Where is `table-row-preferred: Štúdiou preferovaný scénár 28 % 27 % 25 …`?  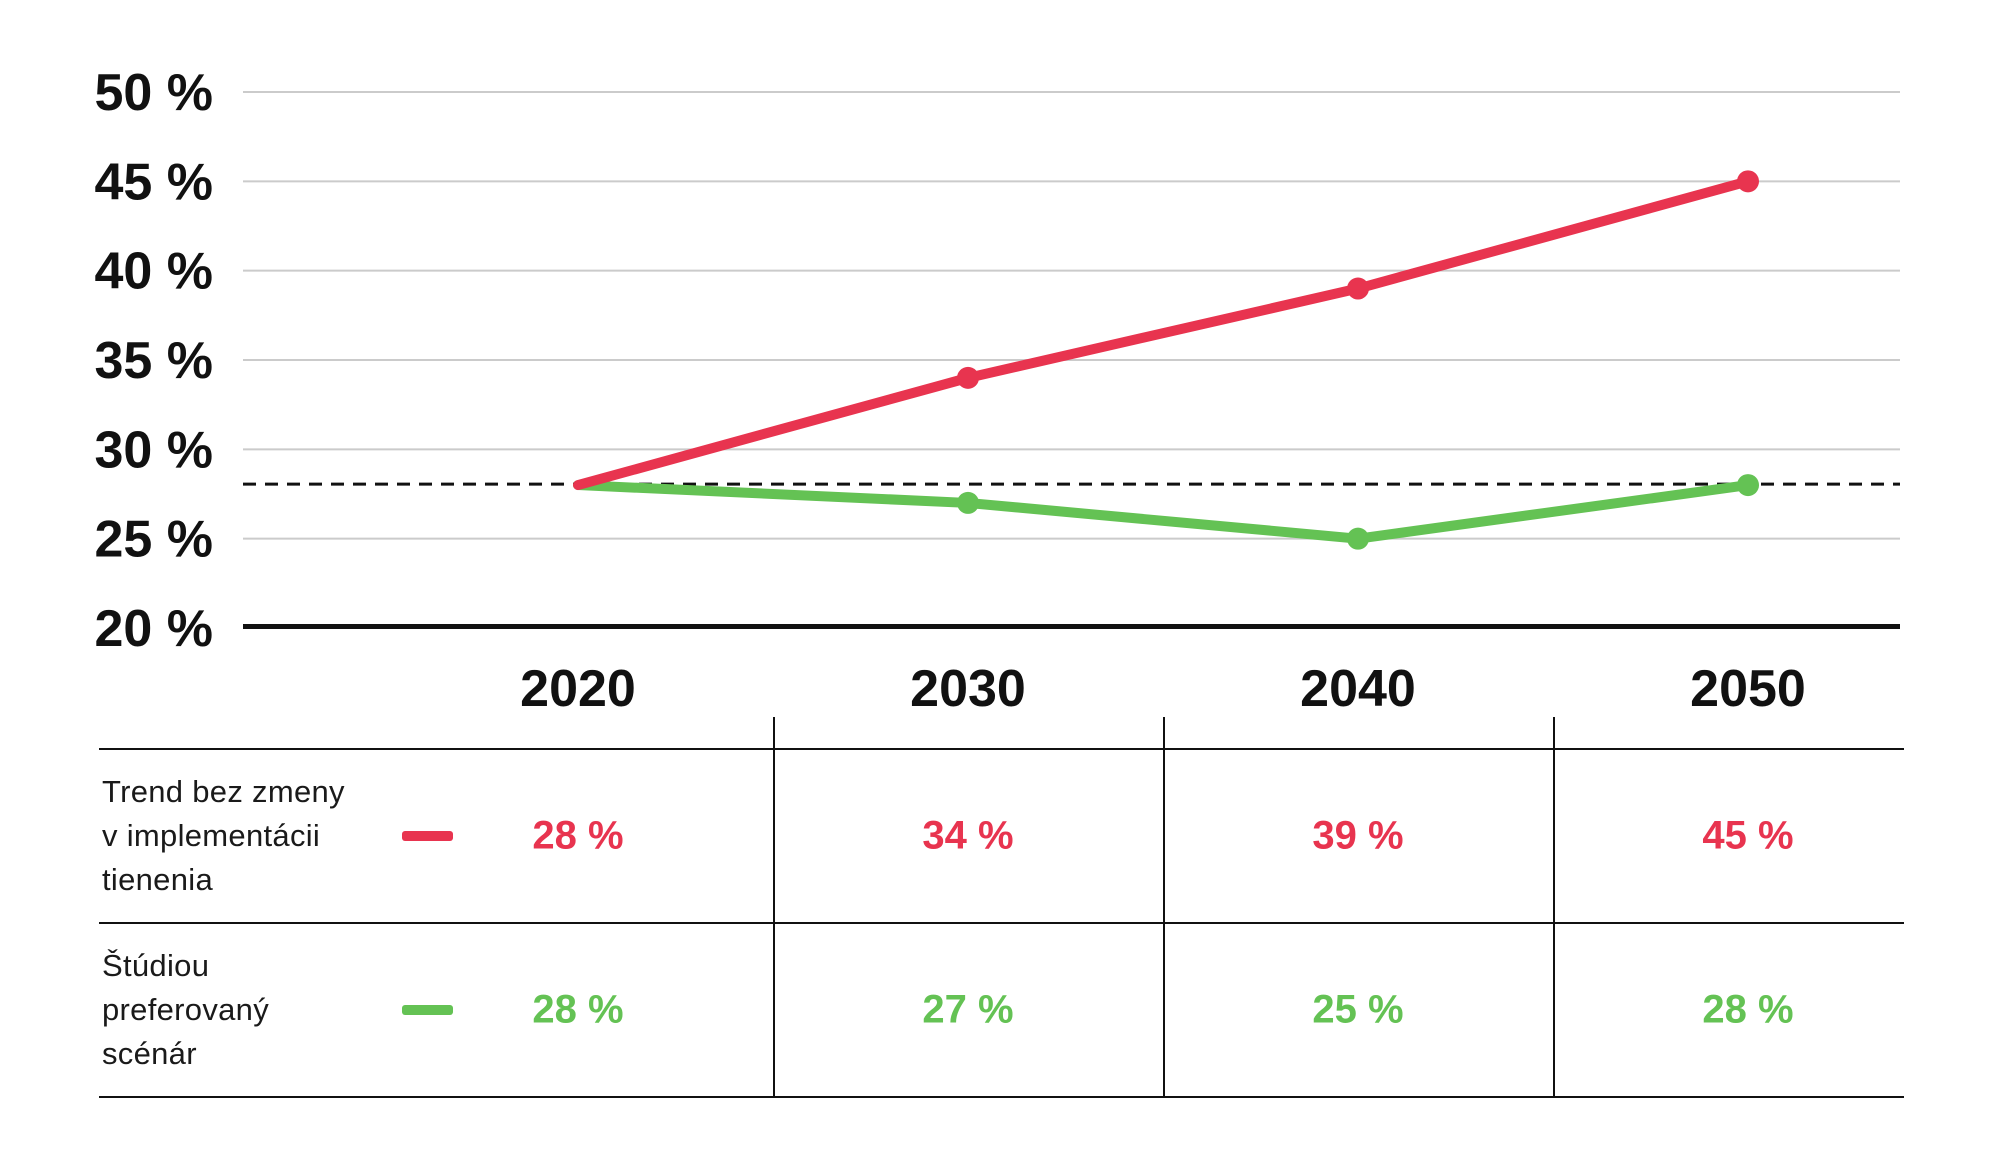 table-row-preferred: Štúdiou preferovaný scénár 28 % 27 % 25 … is located at coordinates (1001, 1010).